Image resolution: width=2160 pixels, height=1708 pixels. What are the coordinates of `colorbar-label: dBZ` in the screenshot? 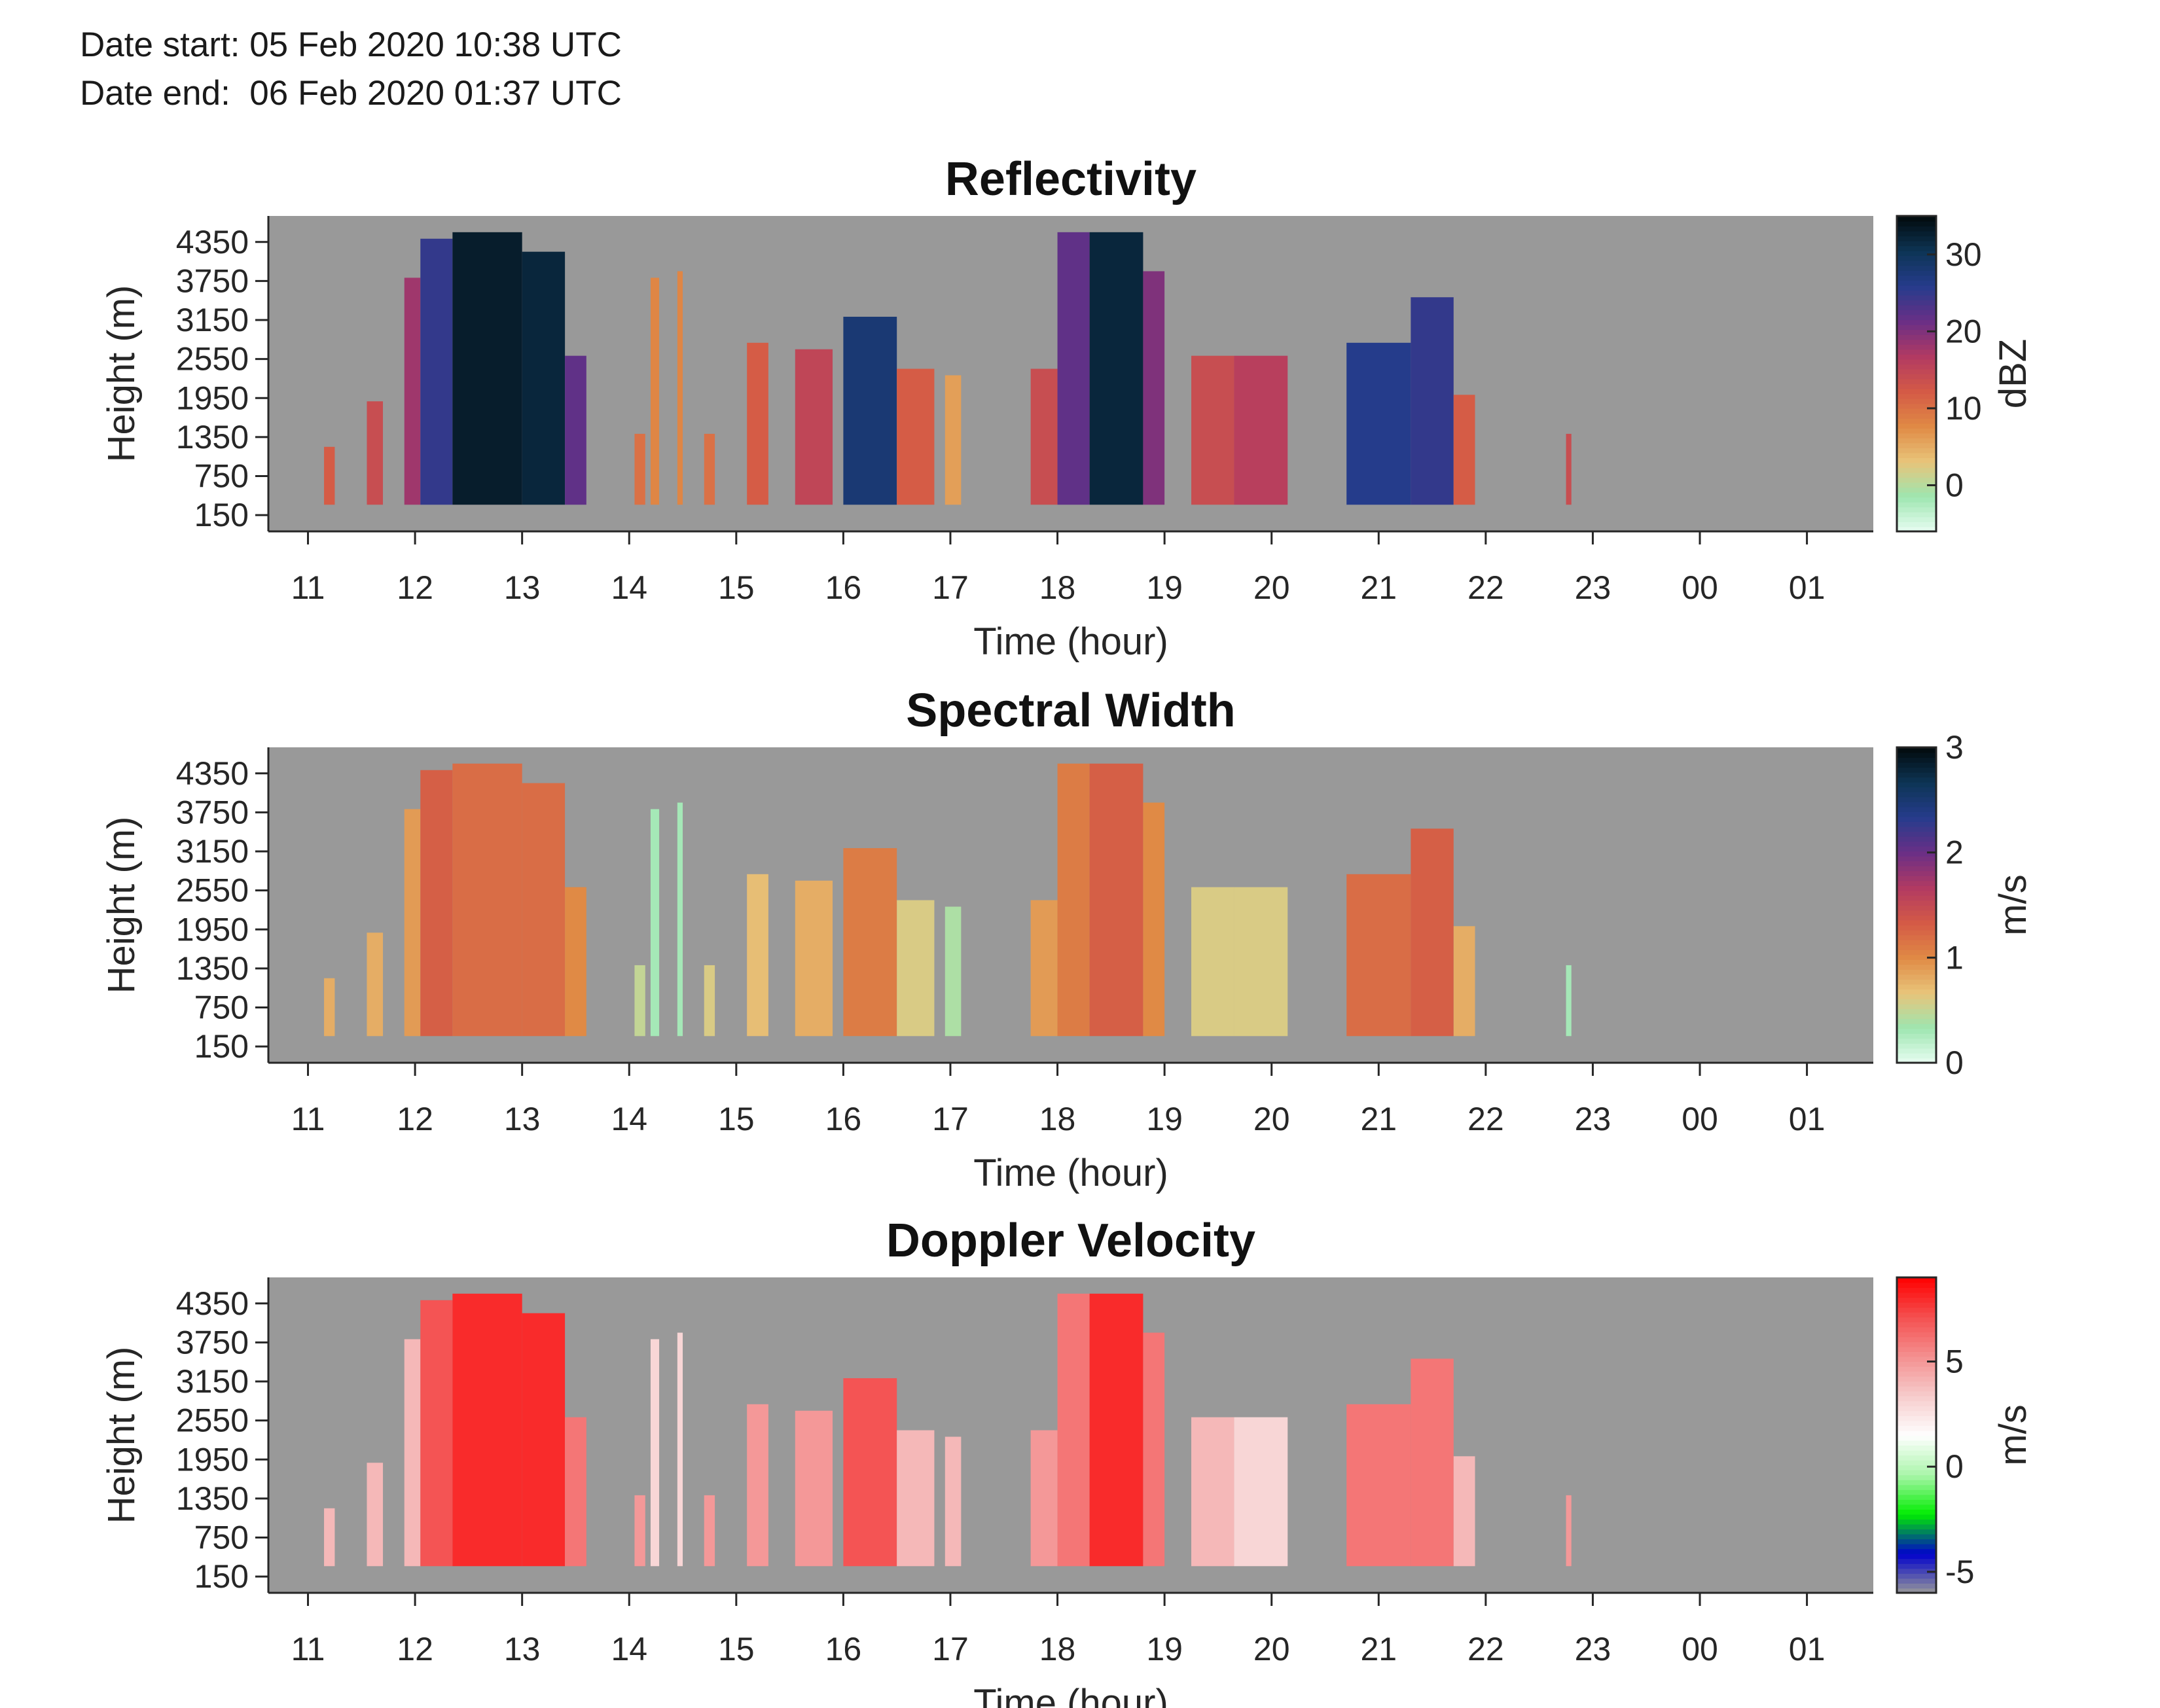 It's located at (2013, 373).